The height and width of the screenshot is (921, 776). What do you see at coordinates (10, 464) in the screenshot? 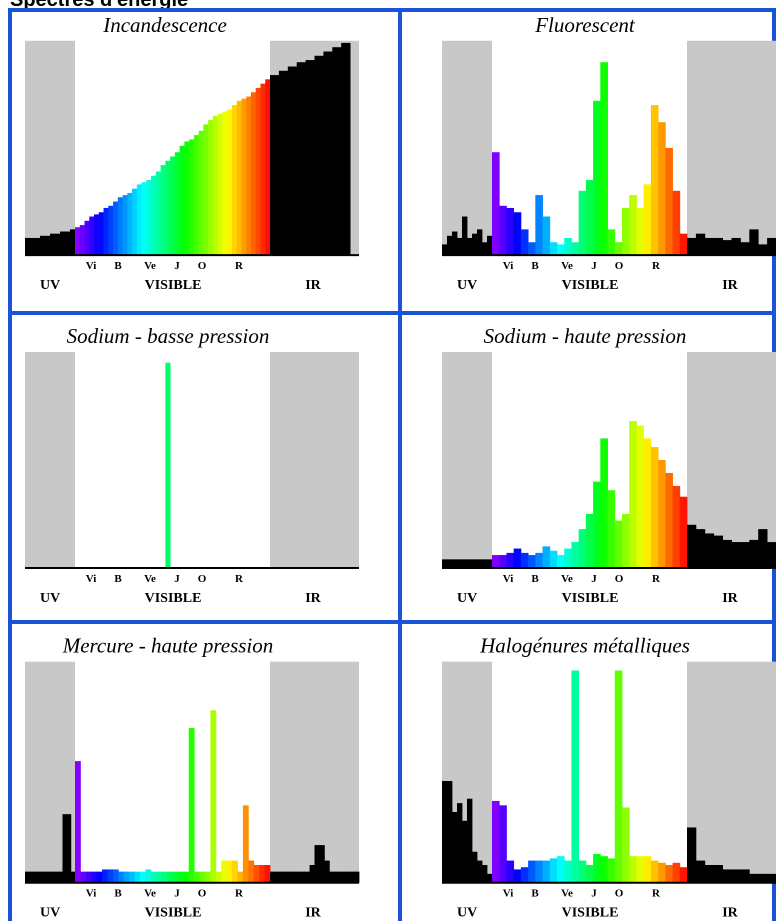
I see `grid-line-left` at bounding box center [10, 464].